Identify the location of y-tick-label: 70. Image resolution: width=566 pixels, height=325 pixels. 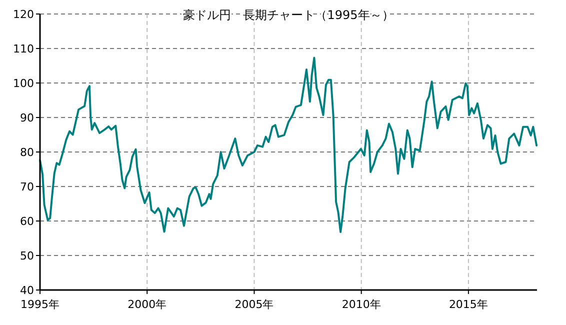
(27, 187).